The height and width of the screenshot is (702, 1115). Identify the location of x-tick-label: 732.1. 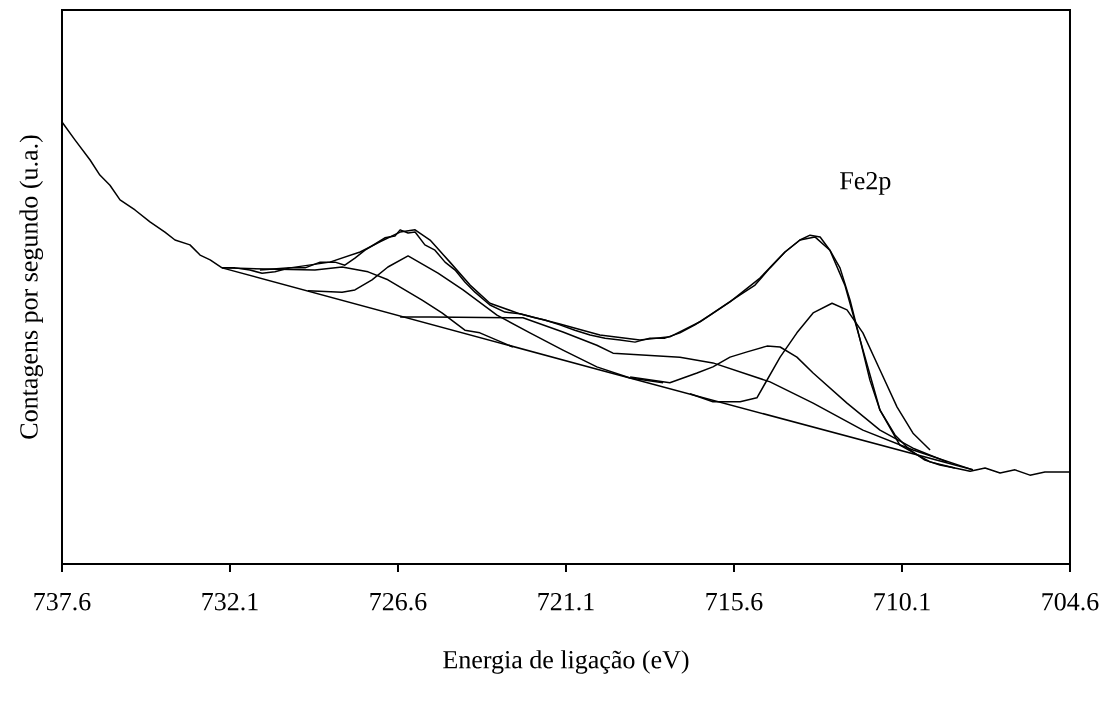
(230, 601).